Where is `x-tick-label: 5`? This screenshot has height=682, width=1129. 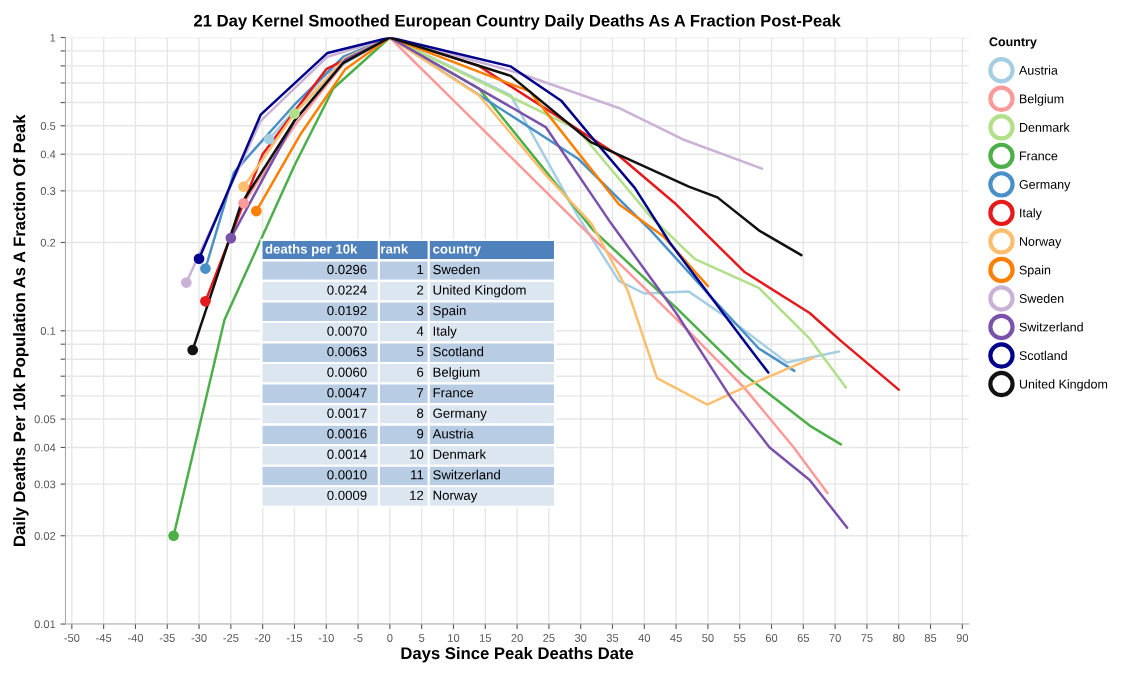
x-tick-label: 5 is located at coordinates (422, 638).